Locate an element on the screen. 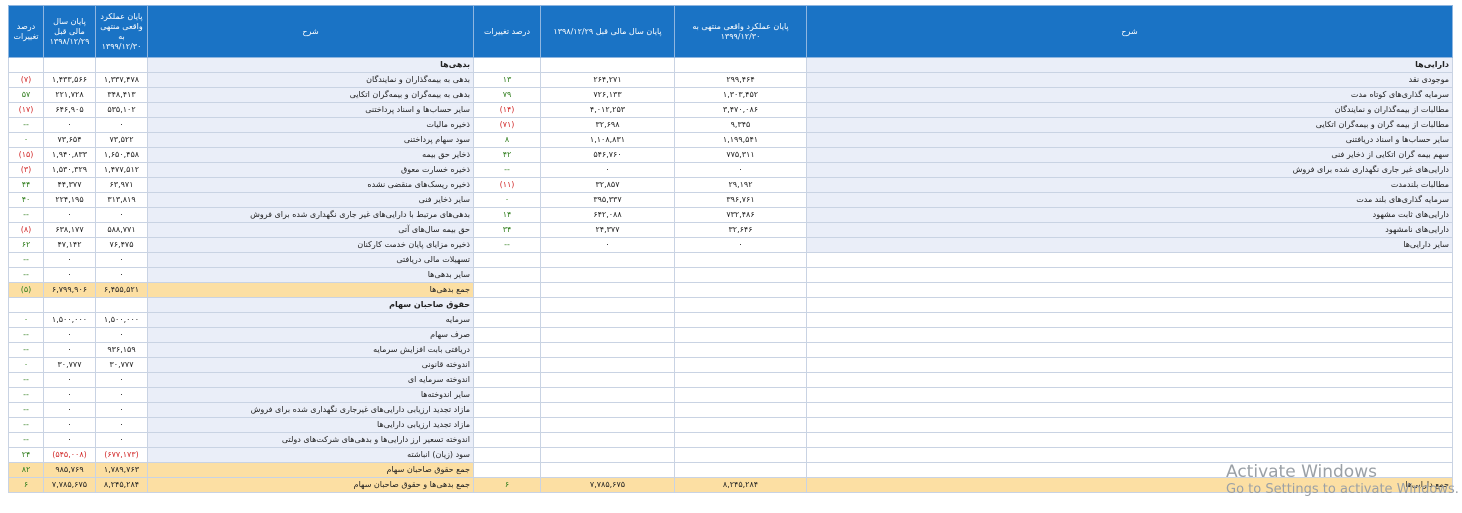 The image size is (1462, 513). liability-current: ۸,۲۴۵,۲۸۴ is located at coordinates (121, 485).